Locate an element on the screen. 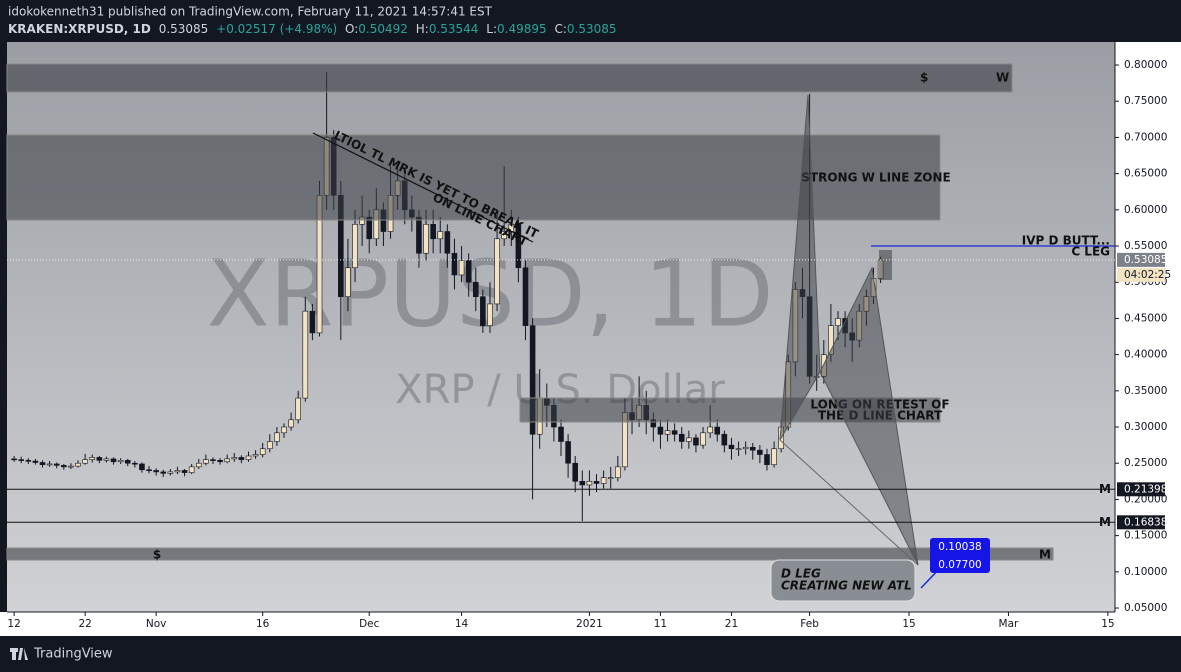 The height and width of the screenshot is (672, 1181). c-box is located at coordinates (885, 265).